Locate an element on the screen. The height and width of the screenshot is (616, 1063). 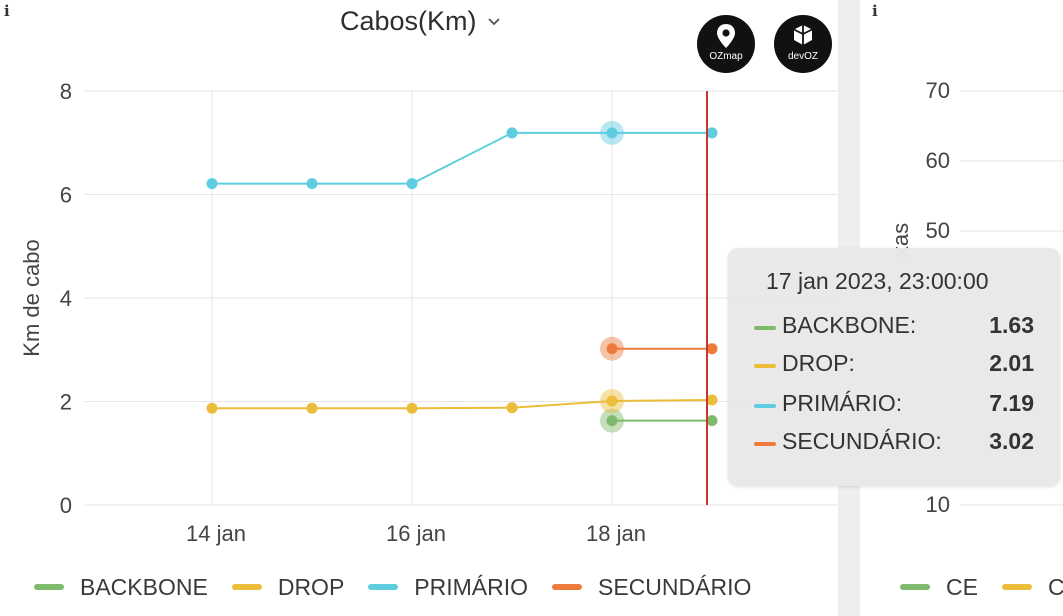
series-primário is located at coordinates (462, 155).